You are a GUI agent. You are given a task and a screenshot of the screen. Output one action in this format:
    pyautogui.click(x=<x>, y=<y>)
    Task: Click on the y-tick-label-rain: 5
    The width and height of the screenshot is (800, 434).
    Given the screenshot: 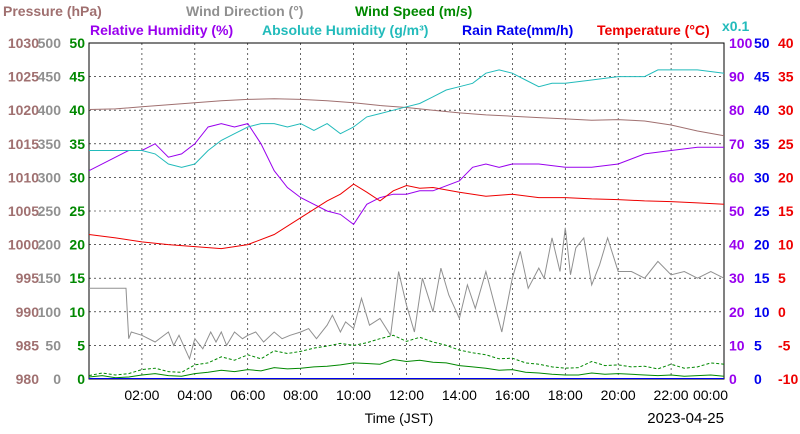 What is the action you would take?
    pyautogui.click(x=758, y=345)
    